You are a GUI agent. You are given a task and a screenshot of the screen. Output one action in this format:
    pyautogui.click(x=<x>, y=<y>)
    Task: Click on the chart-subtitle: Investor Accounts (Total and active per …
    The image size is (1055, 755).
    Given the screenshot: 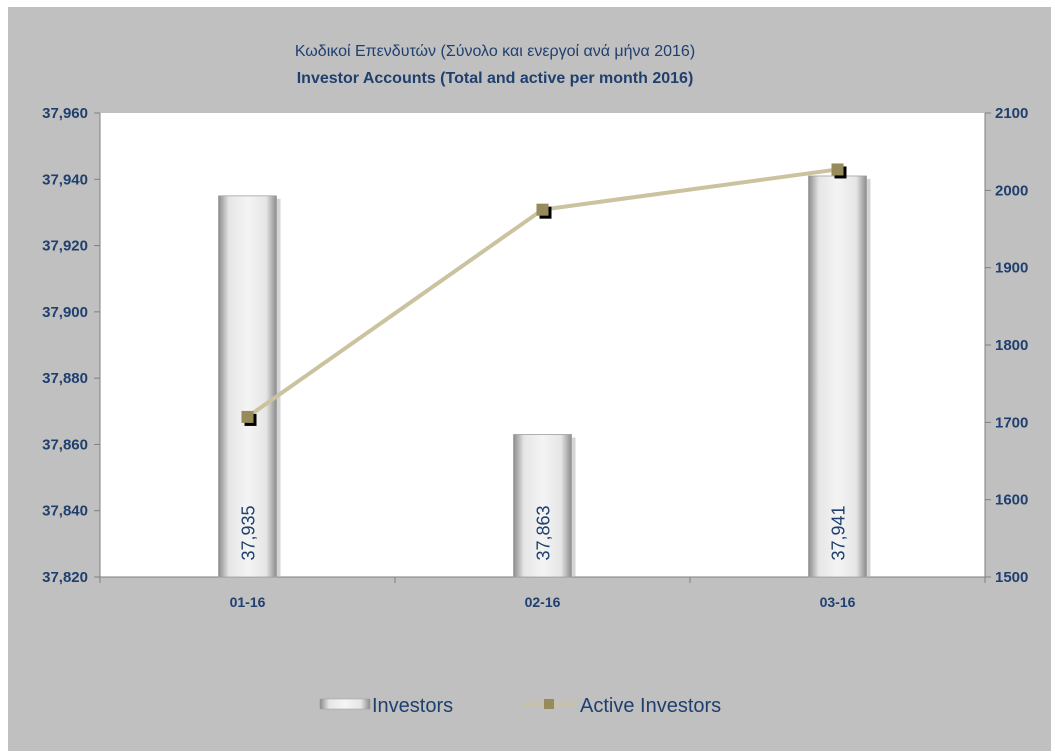 What is the action you would take?
    pyautogui.click(x=495, y=78)
    